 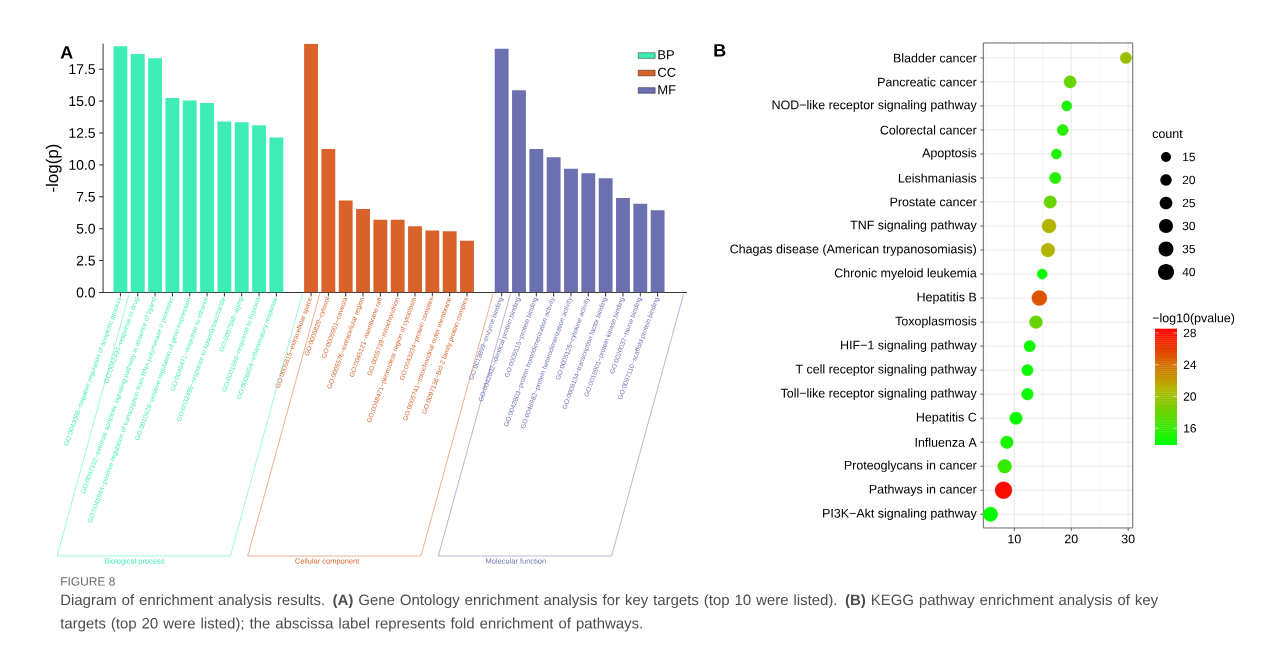 I want to click on y-tick-label: Toll−like receptor signaling pathway, so click(x=878, y=394).